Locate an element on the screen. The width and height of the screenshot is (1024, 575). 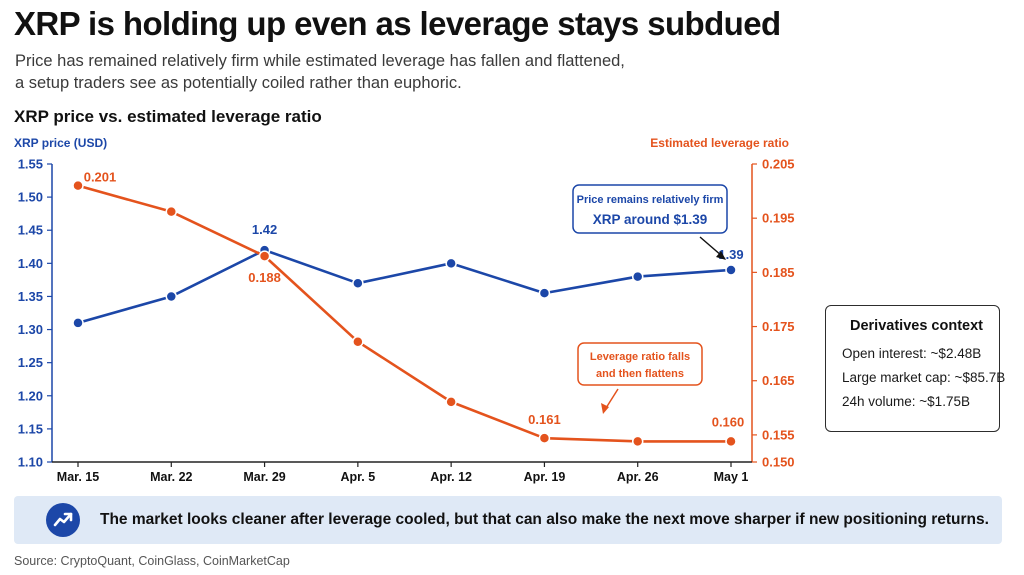
price-annotation-arrow is located at coordinates (711, 246).